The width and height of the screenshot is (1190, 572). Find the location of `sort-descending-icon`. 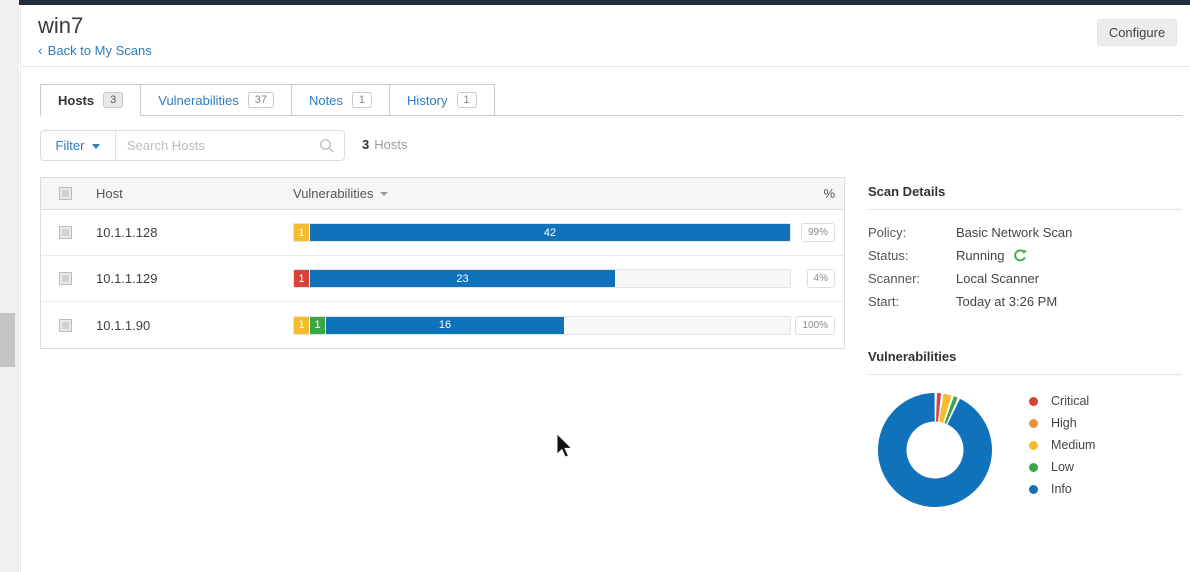

sort-descending-icon is located at coordinates (384, 193).